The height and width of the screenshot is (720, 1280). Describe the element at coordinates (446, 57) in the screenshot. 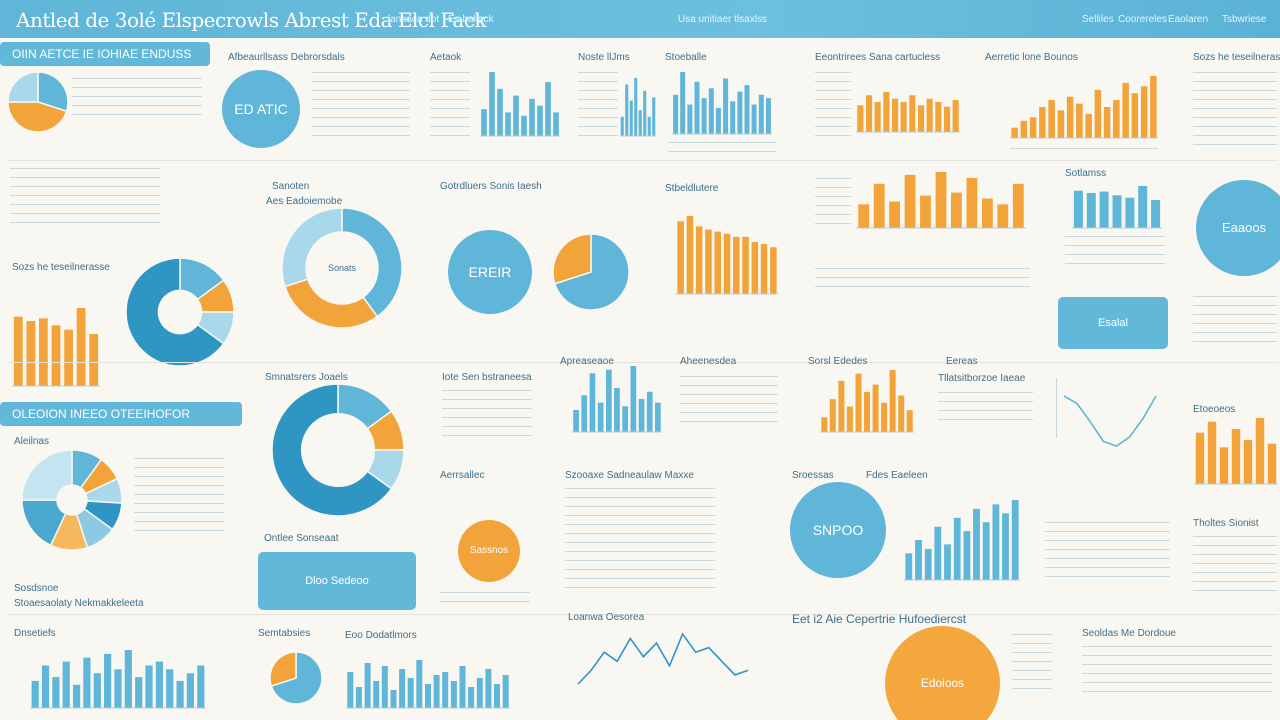

I see `section-title: Aetaok` at that location.